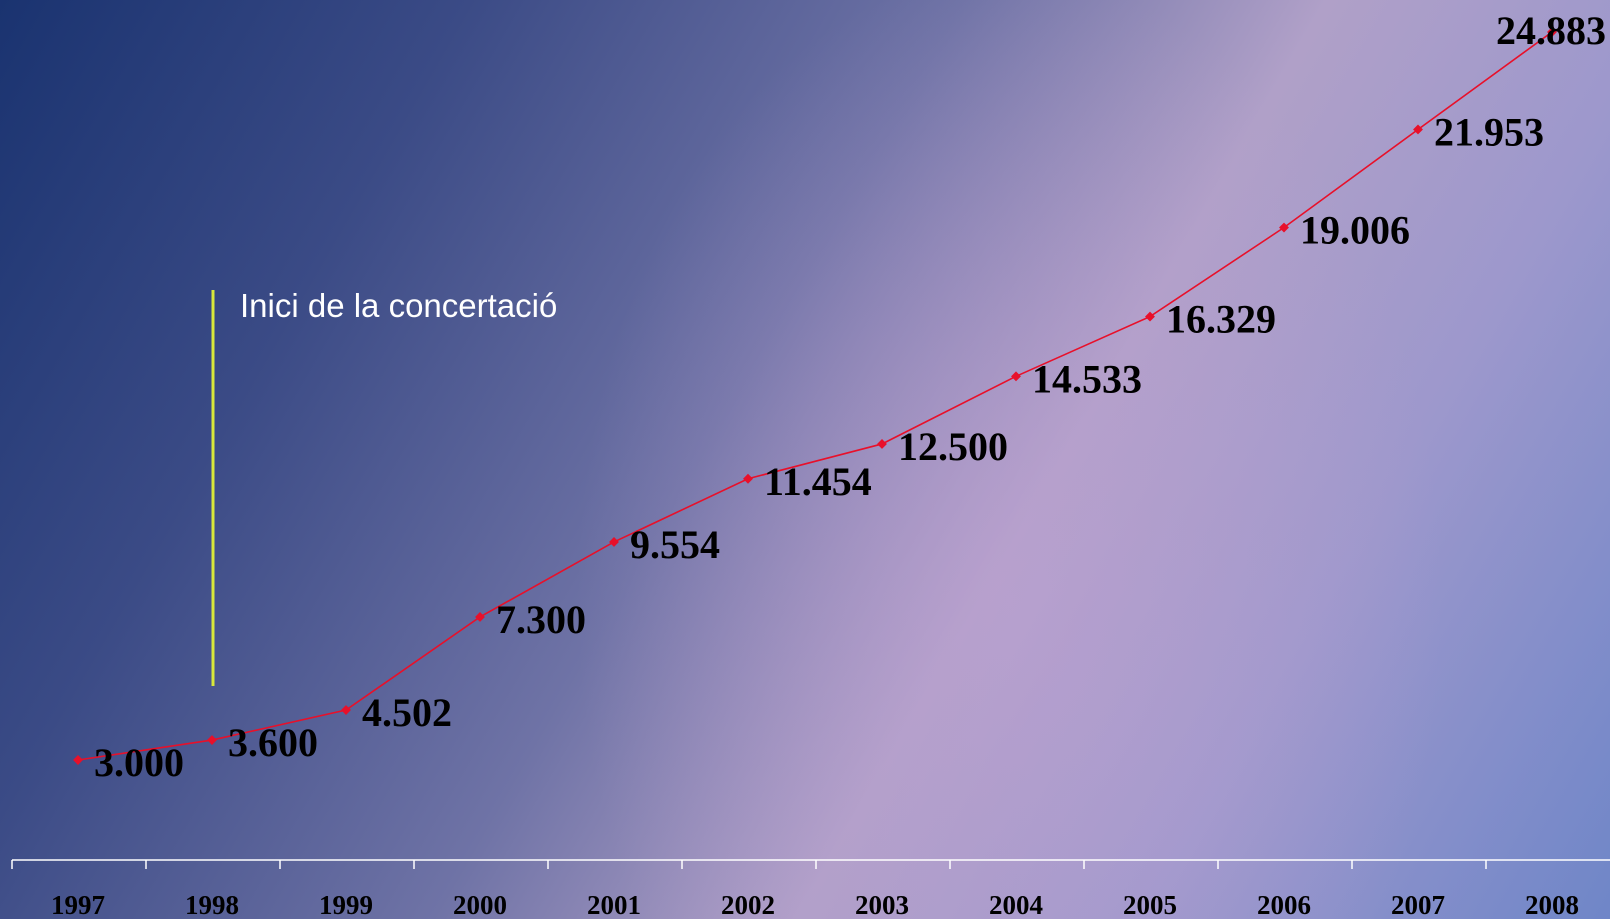  I want to click on x-tick-label: 2003, so click(882, 904).